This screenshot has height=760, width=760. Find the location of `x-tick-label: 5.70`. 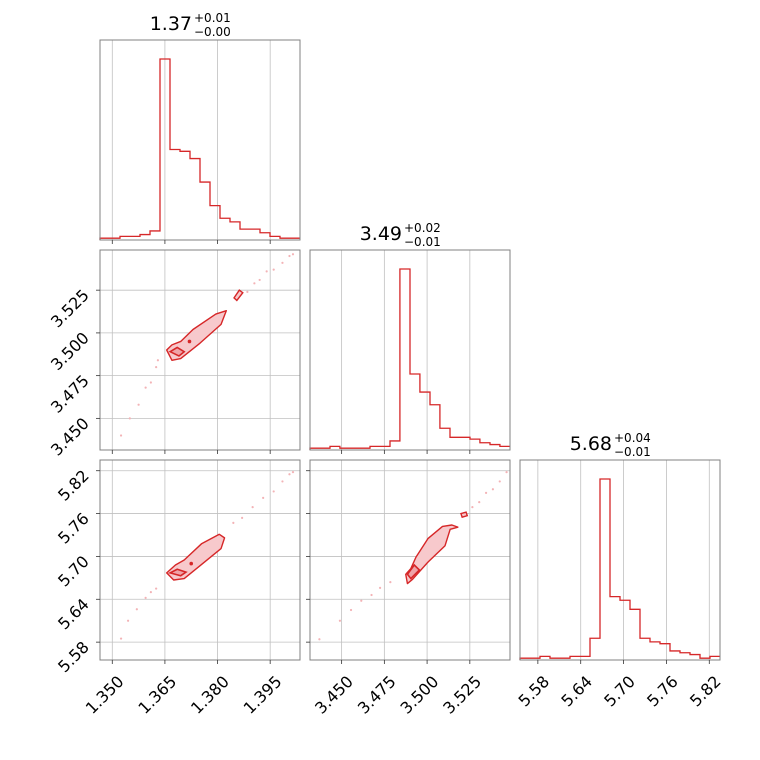

x-tick-label: 5.70 is located at coordinates (619, 691).